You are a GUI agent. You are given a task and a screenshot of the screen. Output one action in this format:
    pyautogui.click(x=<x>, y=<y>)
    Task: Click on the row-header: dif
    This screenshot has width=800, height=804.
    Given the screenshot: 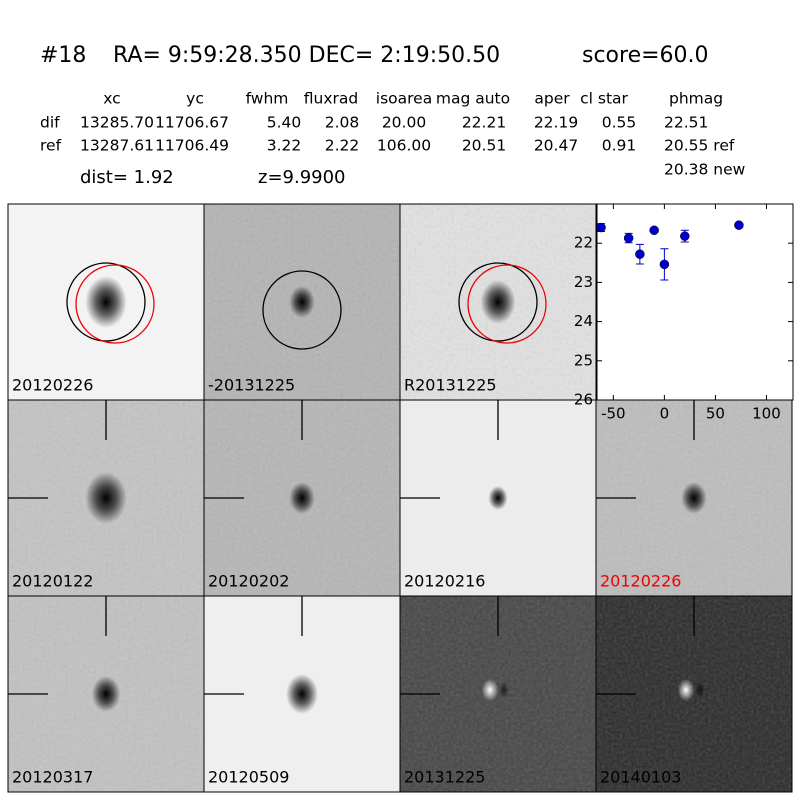 What is the action you would take?
    pyautogui.click(x=50, y=123)
    